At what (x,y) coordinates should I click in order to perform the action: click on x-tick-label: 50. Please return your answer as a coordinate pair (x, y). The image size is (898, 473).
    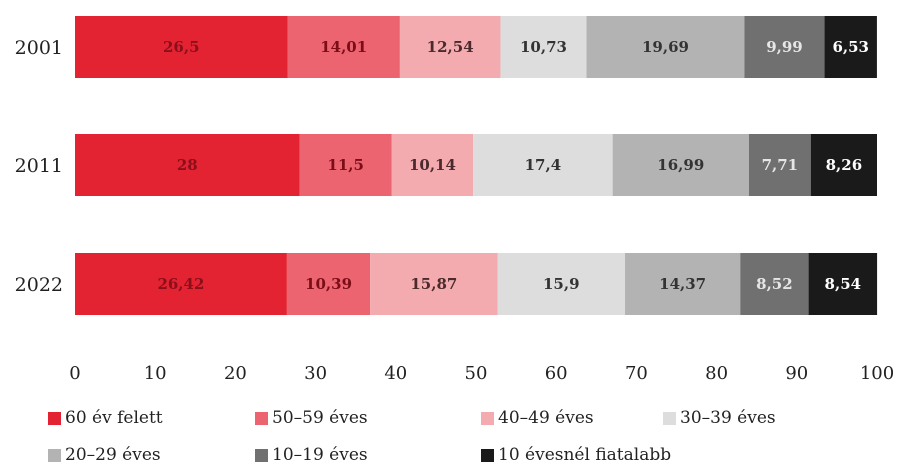
    Looking at the image, I should click on (476, 373).